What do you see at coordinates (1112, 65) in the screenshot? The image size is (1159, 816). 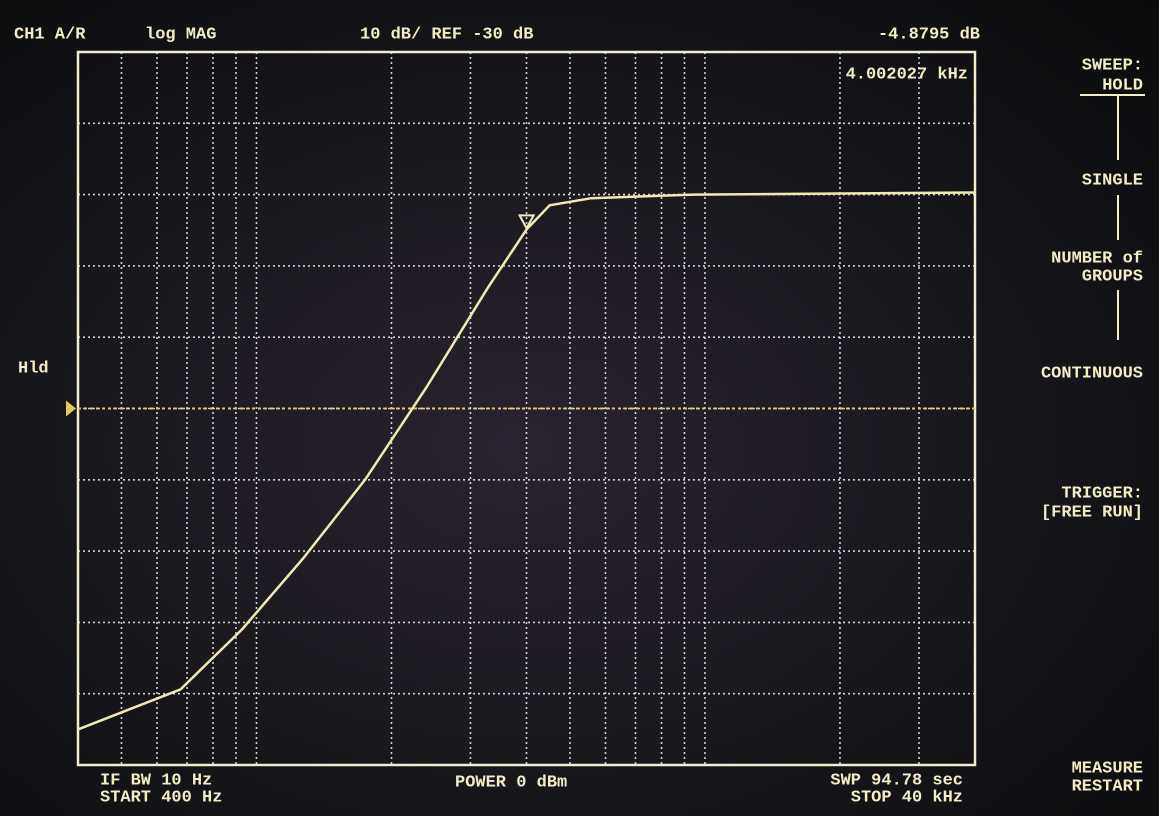 I see `softkey-label: SWEEP:` at bounding box center [1112, 65].